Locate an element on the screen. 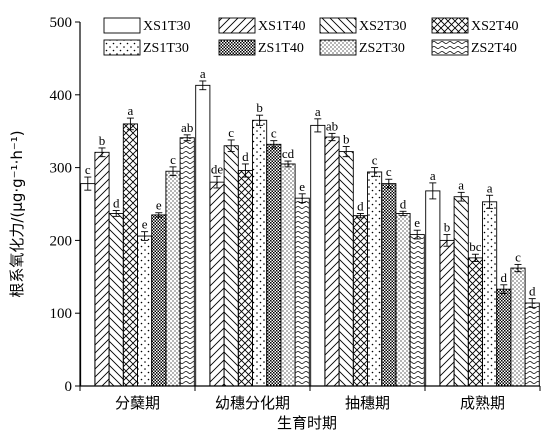  legend-label: XS2T30 is located at coordinates (382, 26).